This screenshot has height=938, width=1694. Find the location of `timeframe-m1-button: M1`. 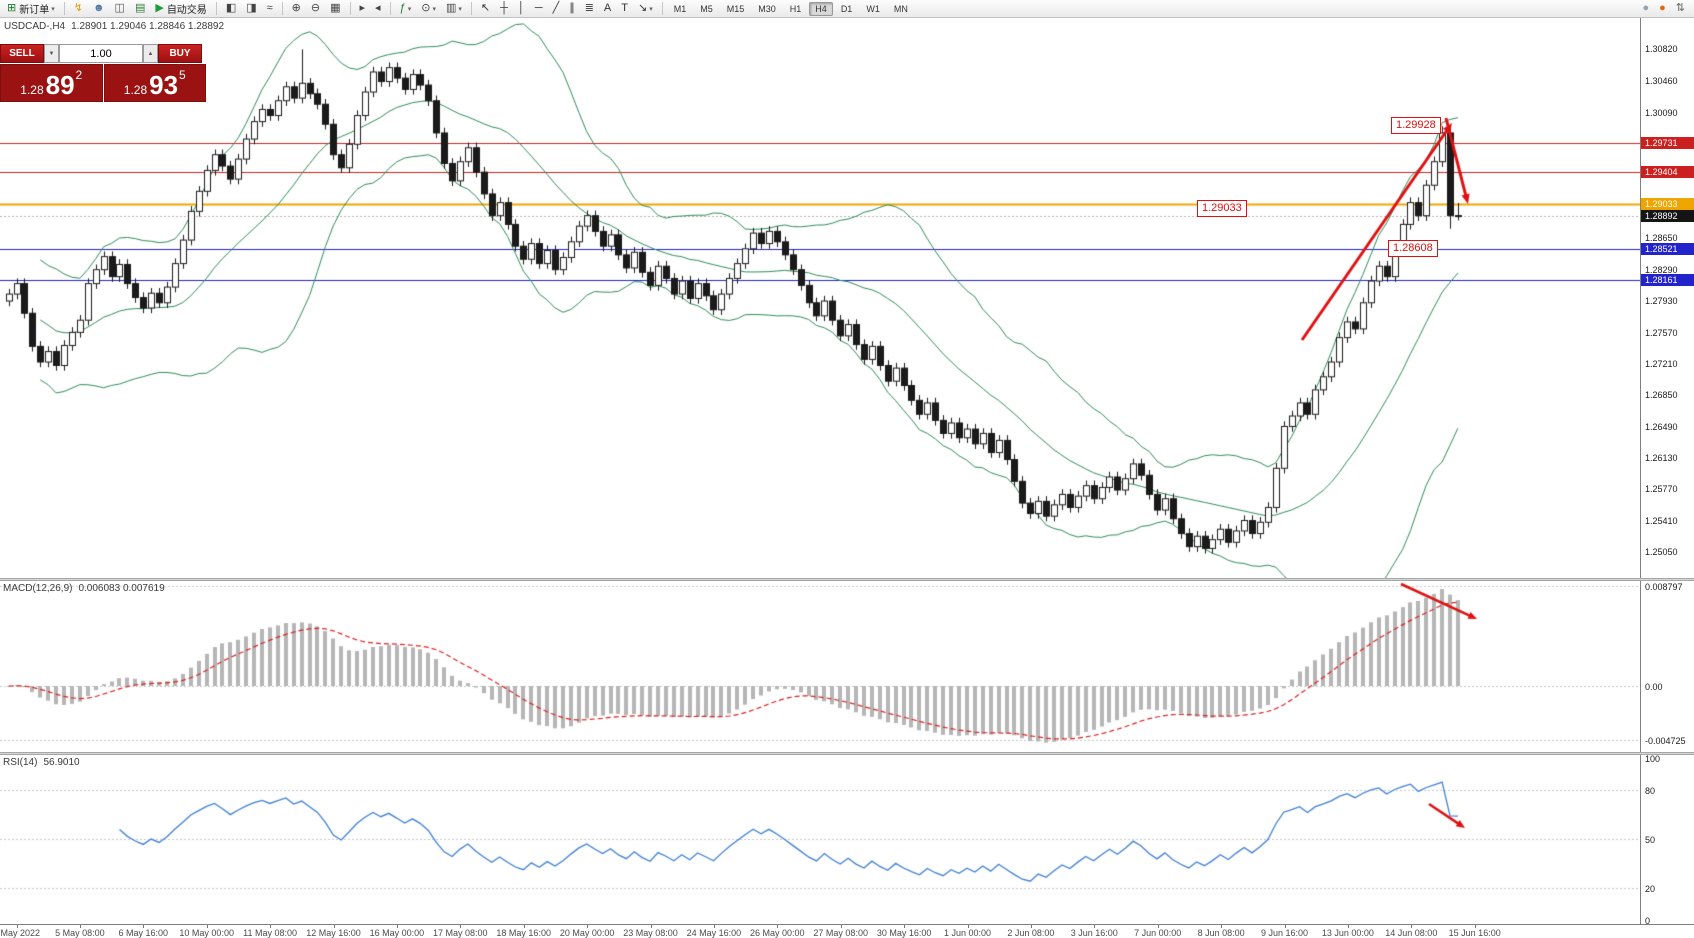

timeframe-m1-button: M1 is located at coordinates (680, 8).